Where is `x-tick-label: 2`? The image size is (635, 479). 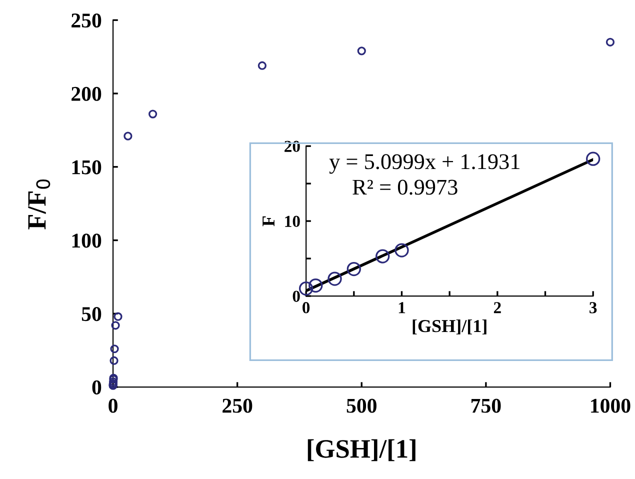
x-tick-label: 2 is located at coordinates (497, 308).